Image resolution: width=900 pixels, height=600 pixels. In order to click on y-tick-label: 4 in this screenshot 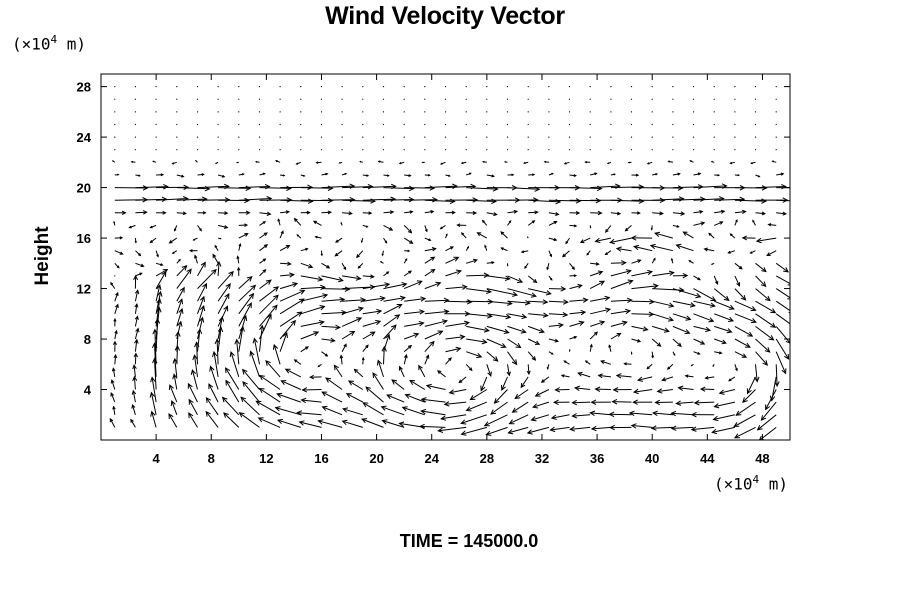, I will do `click(88, 390)`.